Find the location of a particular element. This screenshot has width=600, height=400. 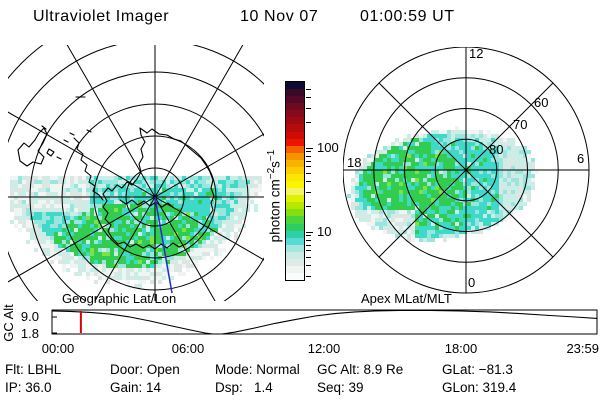

status-glat: GLat: −81.3 is located at coordinates (477, 369).